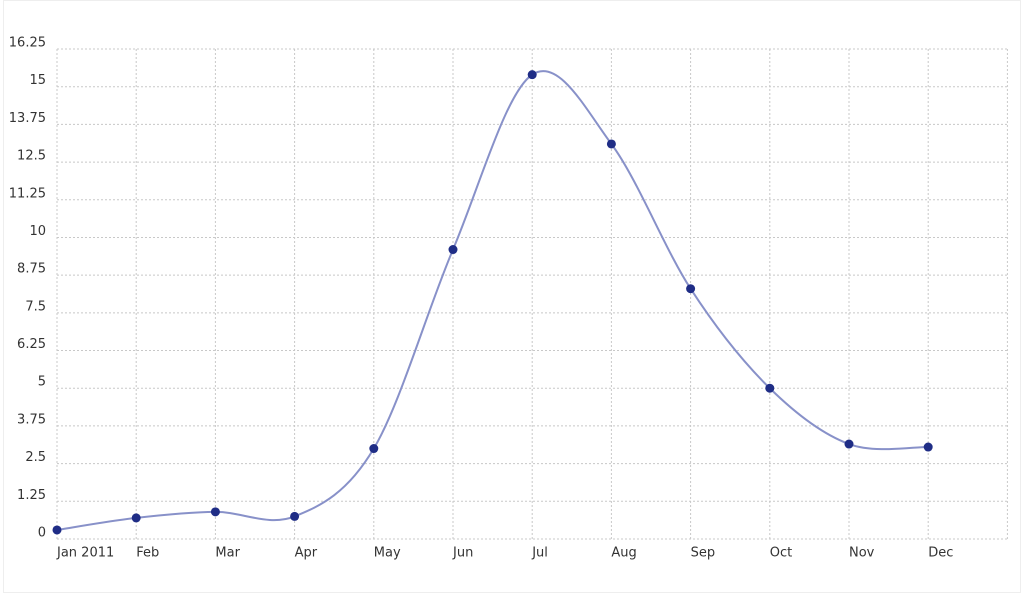 Image resolution: width=1024 pixels, height=593 pixels. What do you see at coordinates (462, 553) in the screenshot?
I see `x-tick-label: Jun` at bounding box center [462, 553].